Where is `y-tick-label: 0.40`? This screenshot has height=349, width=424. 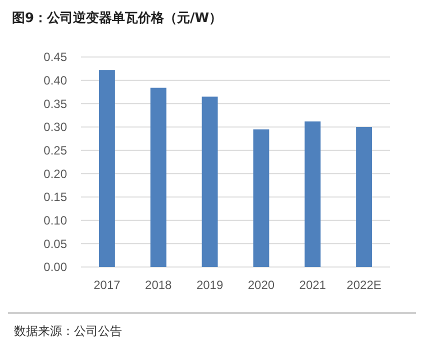 y-tick-label: 0.40 is located at coordinates (56, 81).